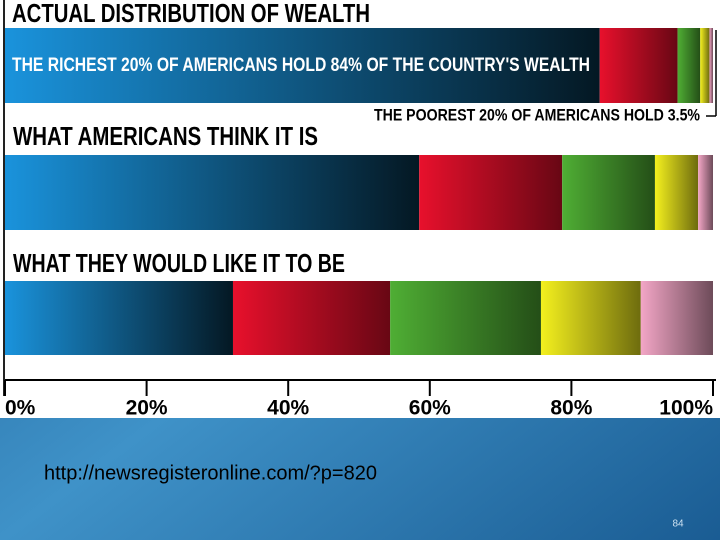  Describe the element at coordinates (210, 473) in the screenshot. I see `link: http://newsregisteronline.com/?p=820` at that location.